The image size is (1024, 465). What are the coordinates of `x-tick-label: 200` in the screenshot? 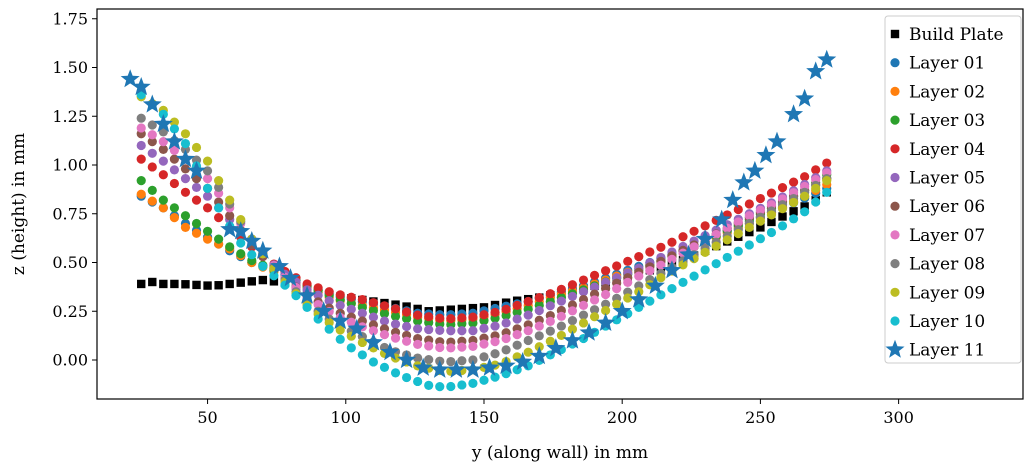 It's located at (622, 417).